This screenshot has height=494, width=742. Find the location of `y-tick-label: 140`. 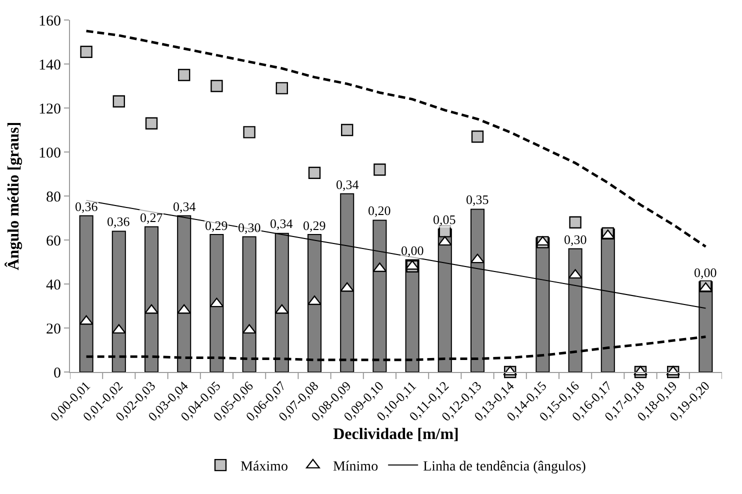

y-tick-label: 140 is located at coordinates (49, 65).